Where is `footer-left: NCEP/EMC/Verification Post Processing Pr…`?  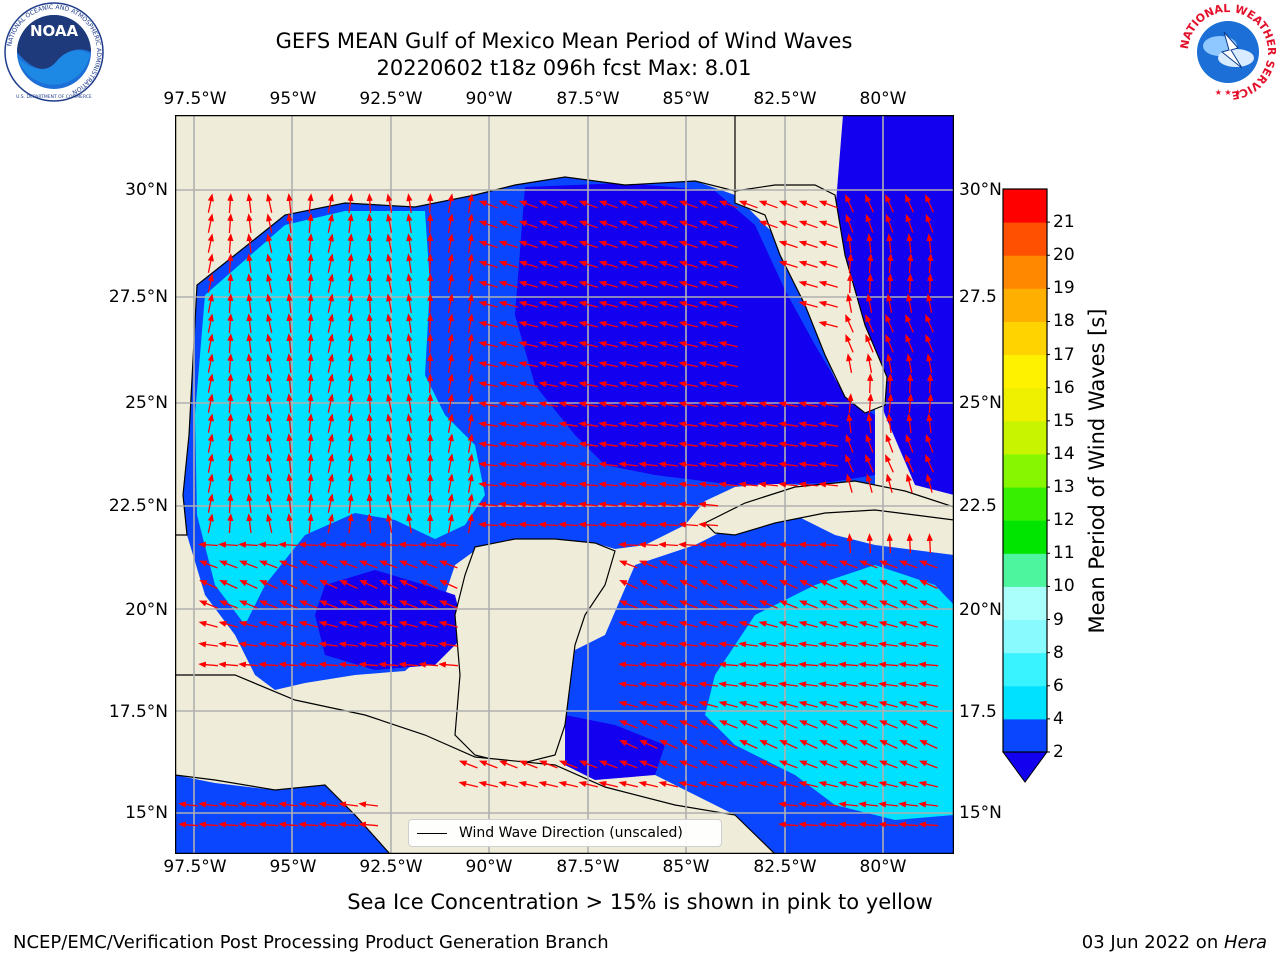 footer-left: NCEP/EMC/Verification Post Processing Pr… is located at coordinates (311, 942).